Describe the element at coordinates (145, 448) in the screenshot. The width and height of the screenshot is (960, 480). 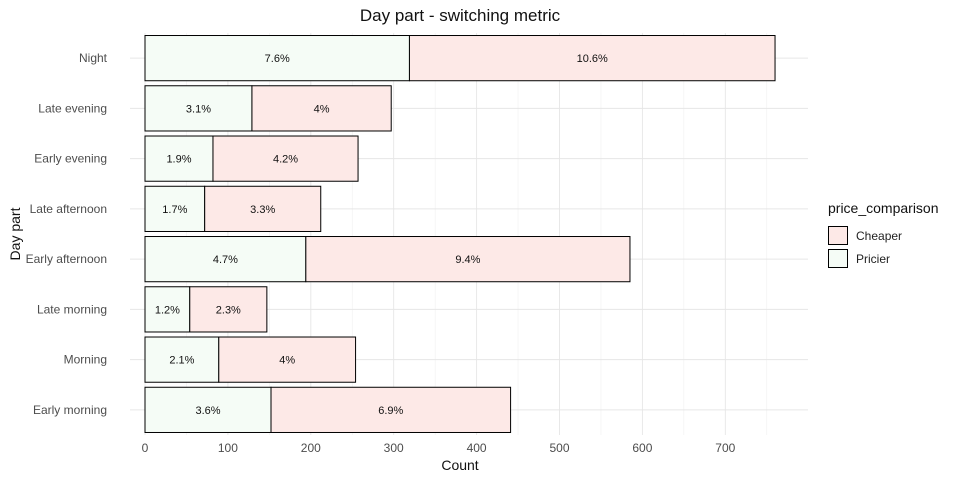
I see `x-tick-label: 0` at that location.